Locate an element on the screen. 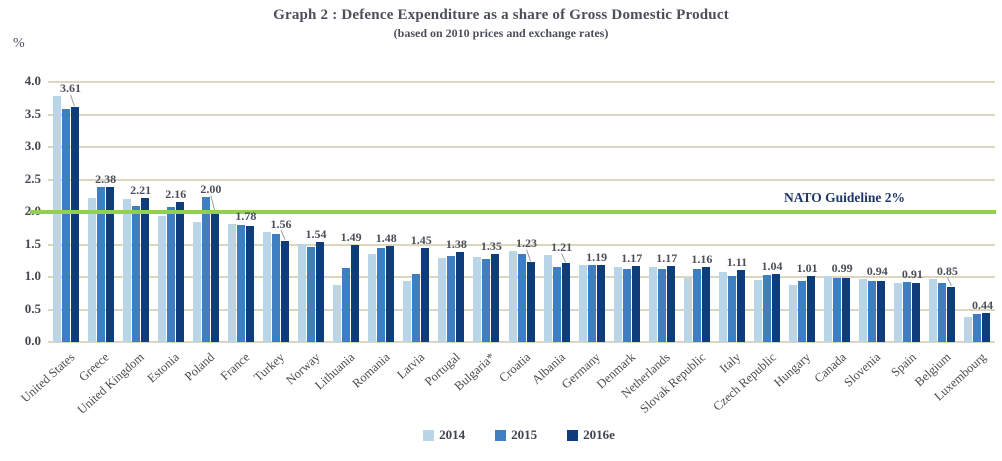  value-label: 2.21 is located at coordinates (141, 190).